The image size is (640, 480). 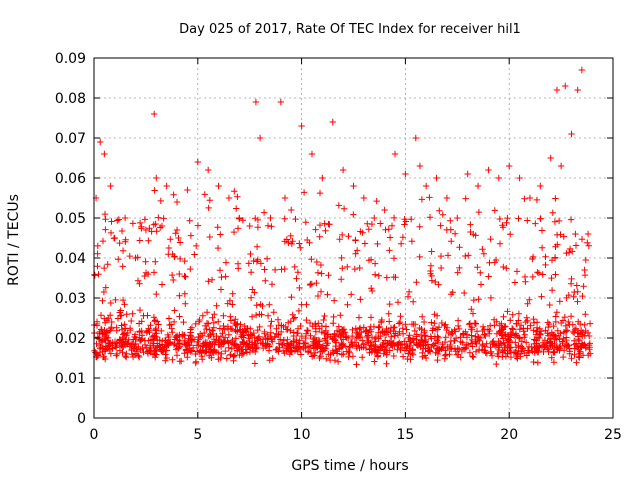 What do you see at coordinates (14, 240) in the screenshot?
I see `y-axis-label: ROTI / TECUs` at bounding box center [14, 240].